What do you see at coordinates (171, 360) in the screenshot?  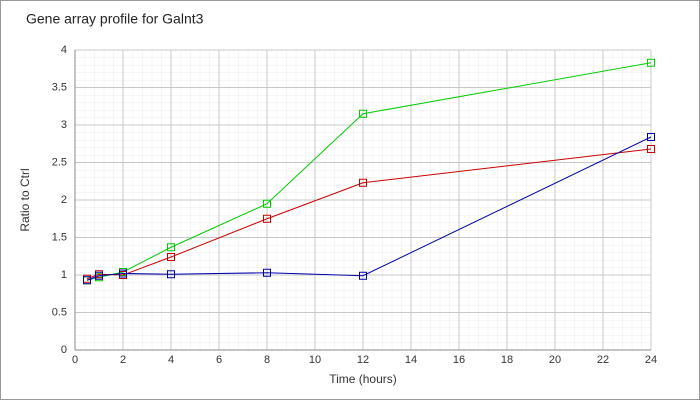 I see `x-tick-label: 4` at bounding box center [171, 360].